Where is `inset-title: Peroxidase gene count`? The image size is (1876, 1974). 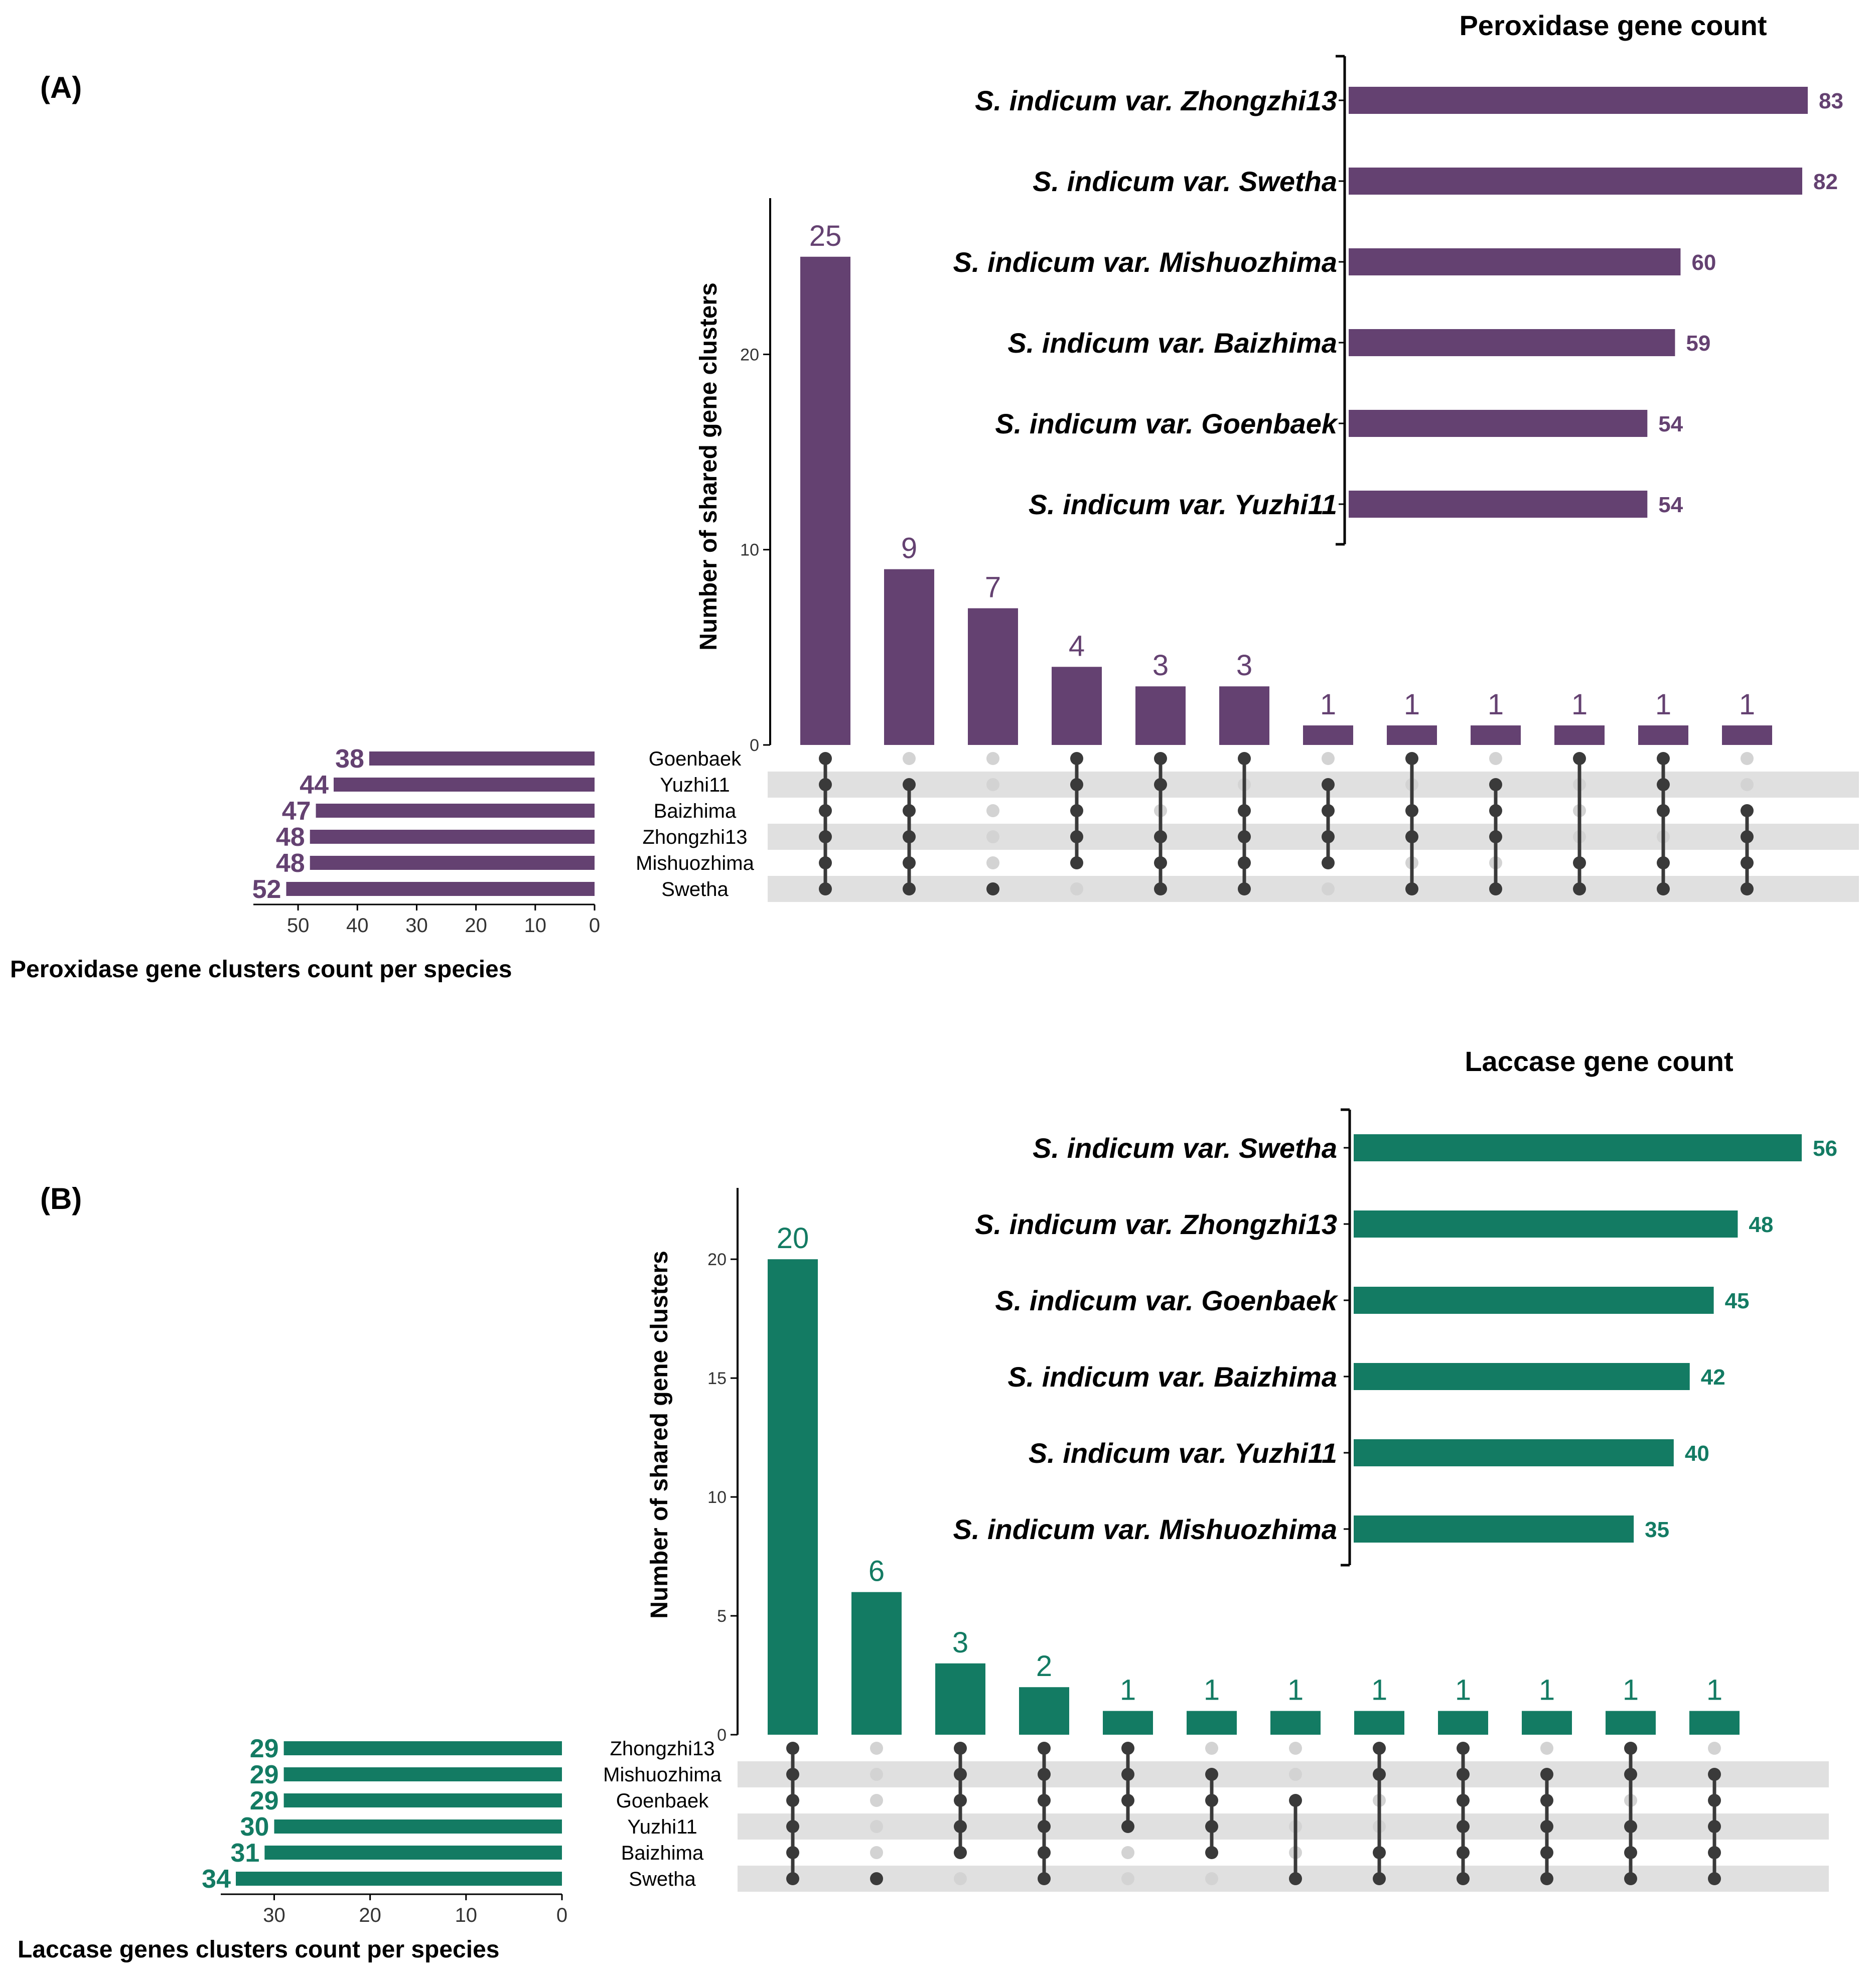
inset-title: Peroxidase gene count is located at coordinates (1613, 25).